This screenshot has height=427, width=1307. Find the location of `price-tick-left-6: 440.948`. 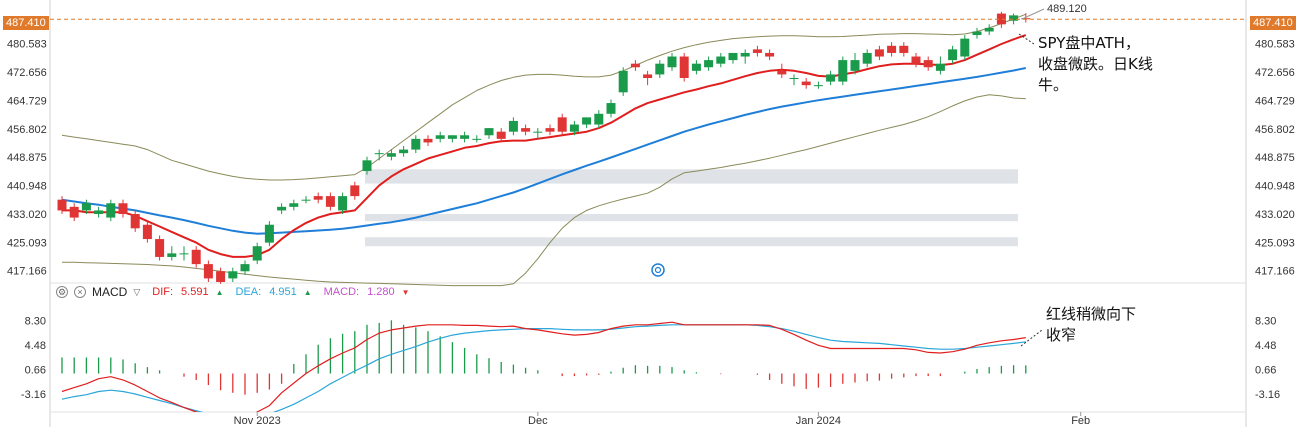

price-tick-left-6: 440.948 is located at coordinates (27, 187).